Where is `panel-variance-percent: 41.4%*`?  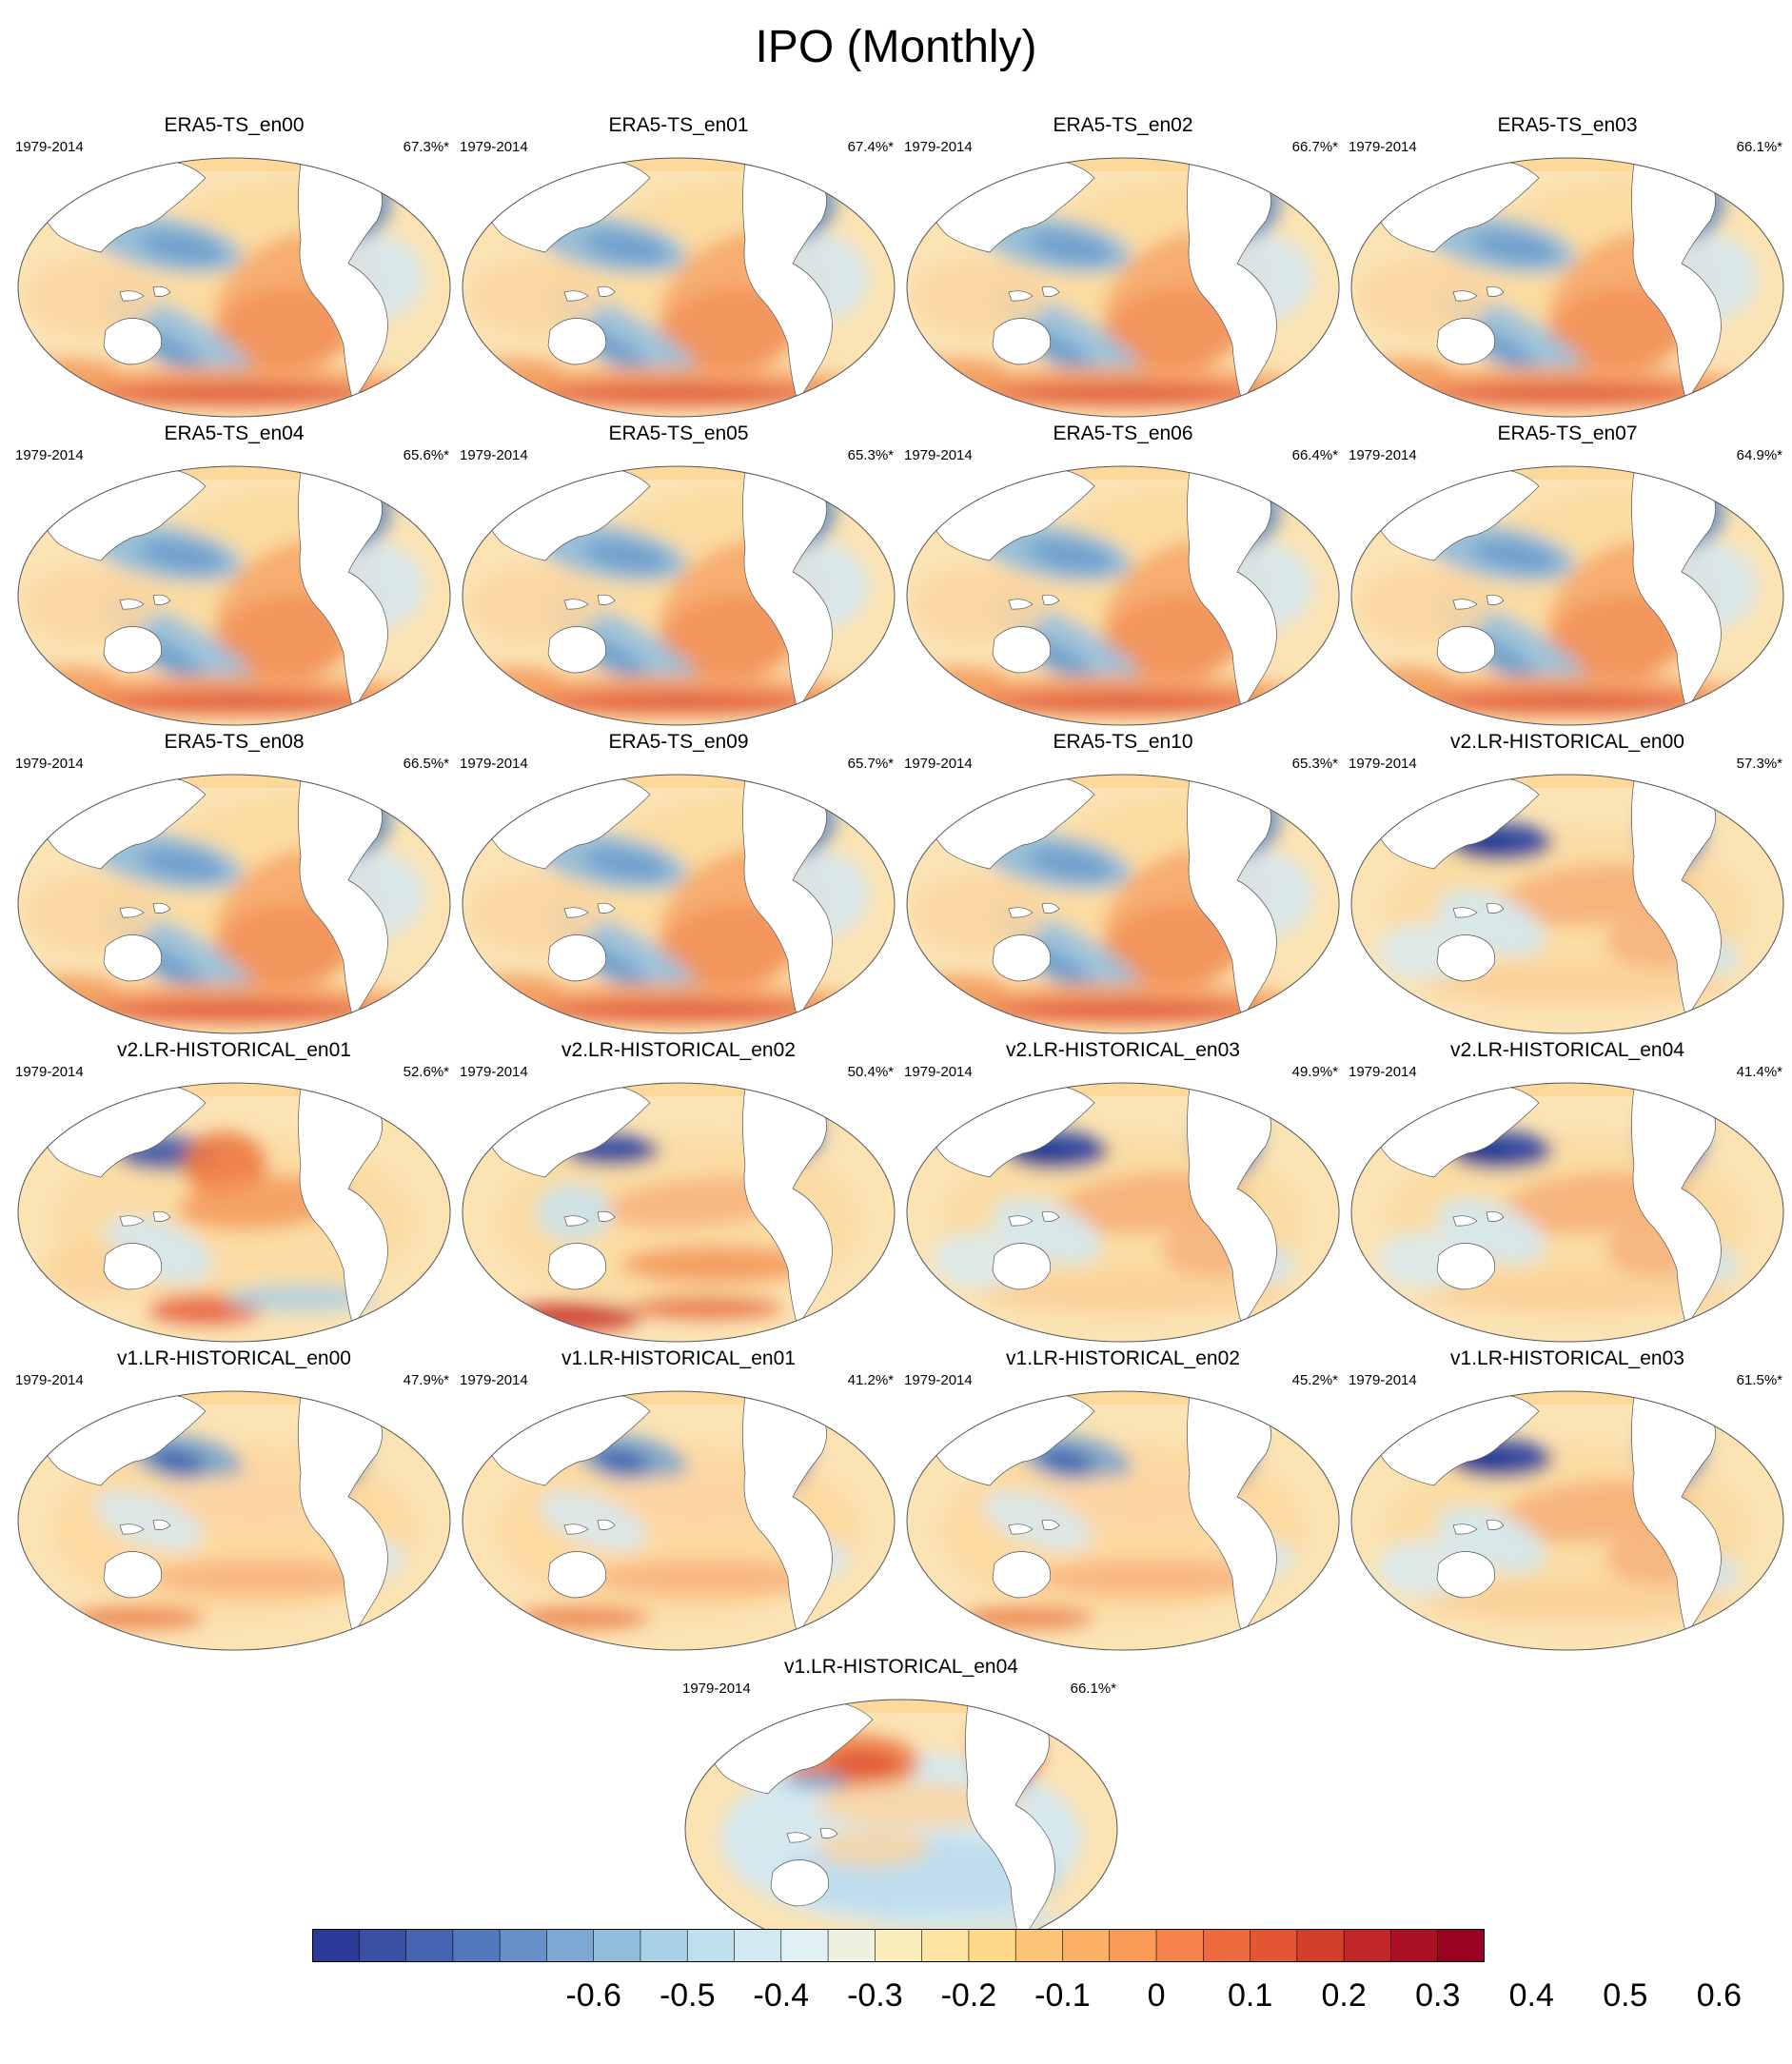 panel-variance-percent: 41.4%* is located at coordinates (1759, 1072).